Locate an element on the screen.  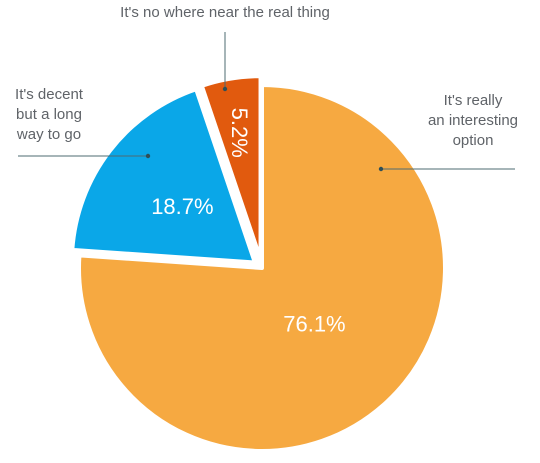
slice-category-label-2: It's decent but a long way to go is located at coordinates (49, 114).